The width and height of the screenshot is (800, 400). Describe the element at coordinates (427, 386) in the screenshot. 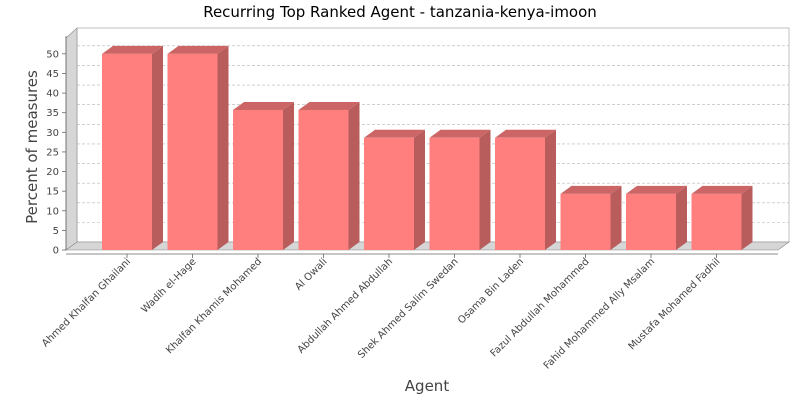

I see `x-axis-title: Agent` at that location.